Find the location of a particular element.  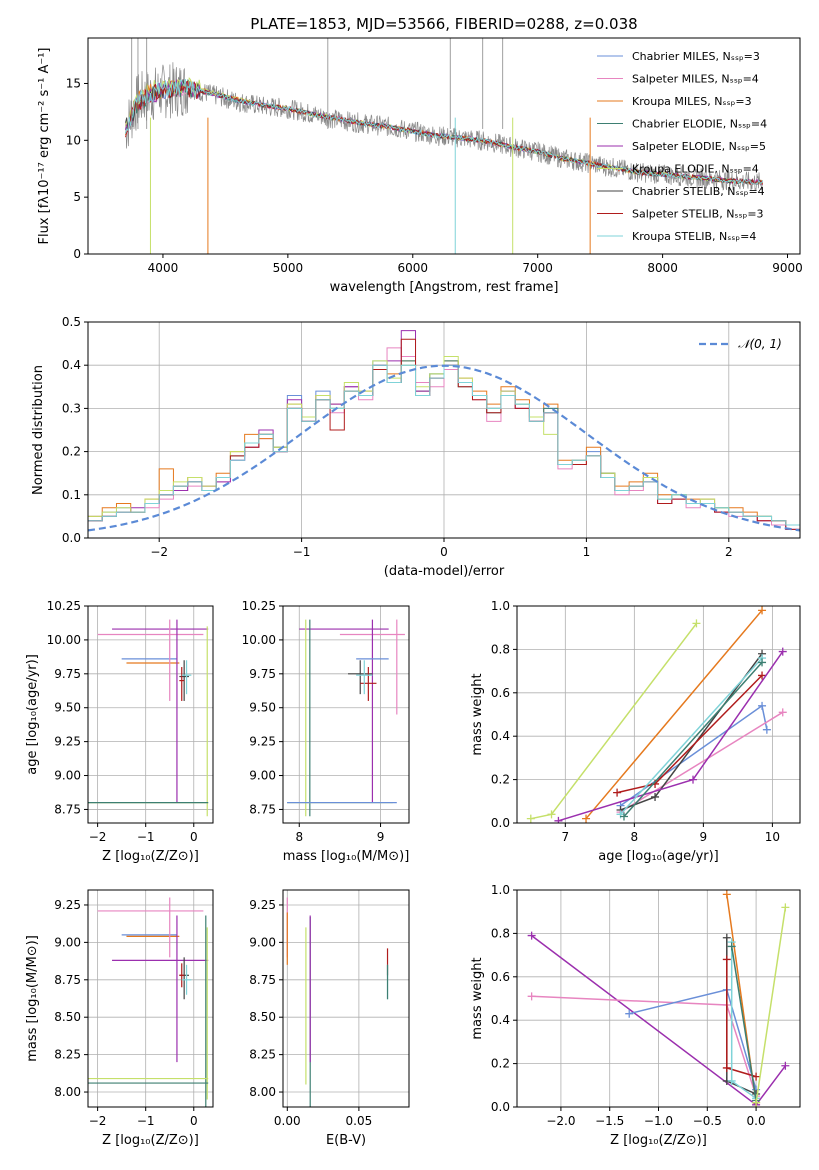

x-tick-label: 9 is located at coordinates (704, 837).